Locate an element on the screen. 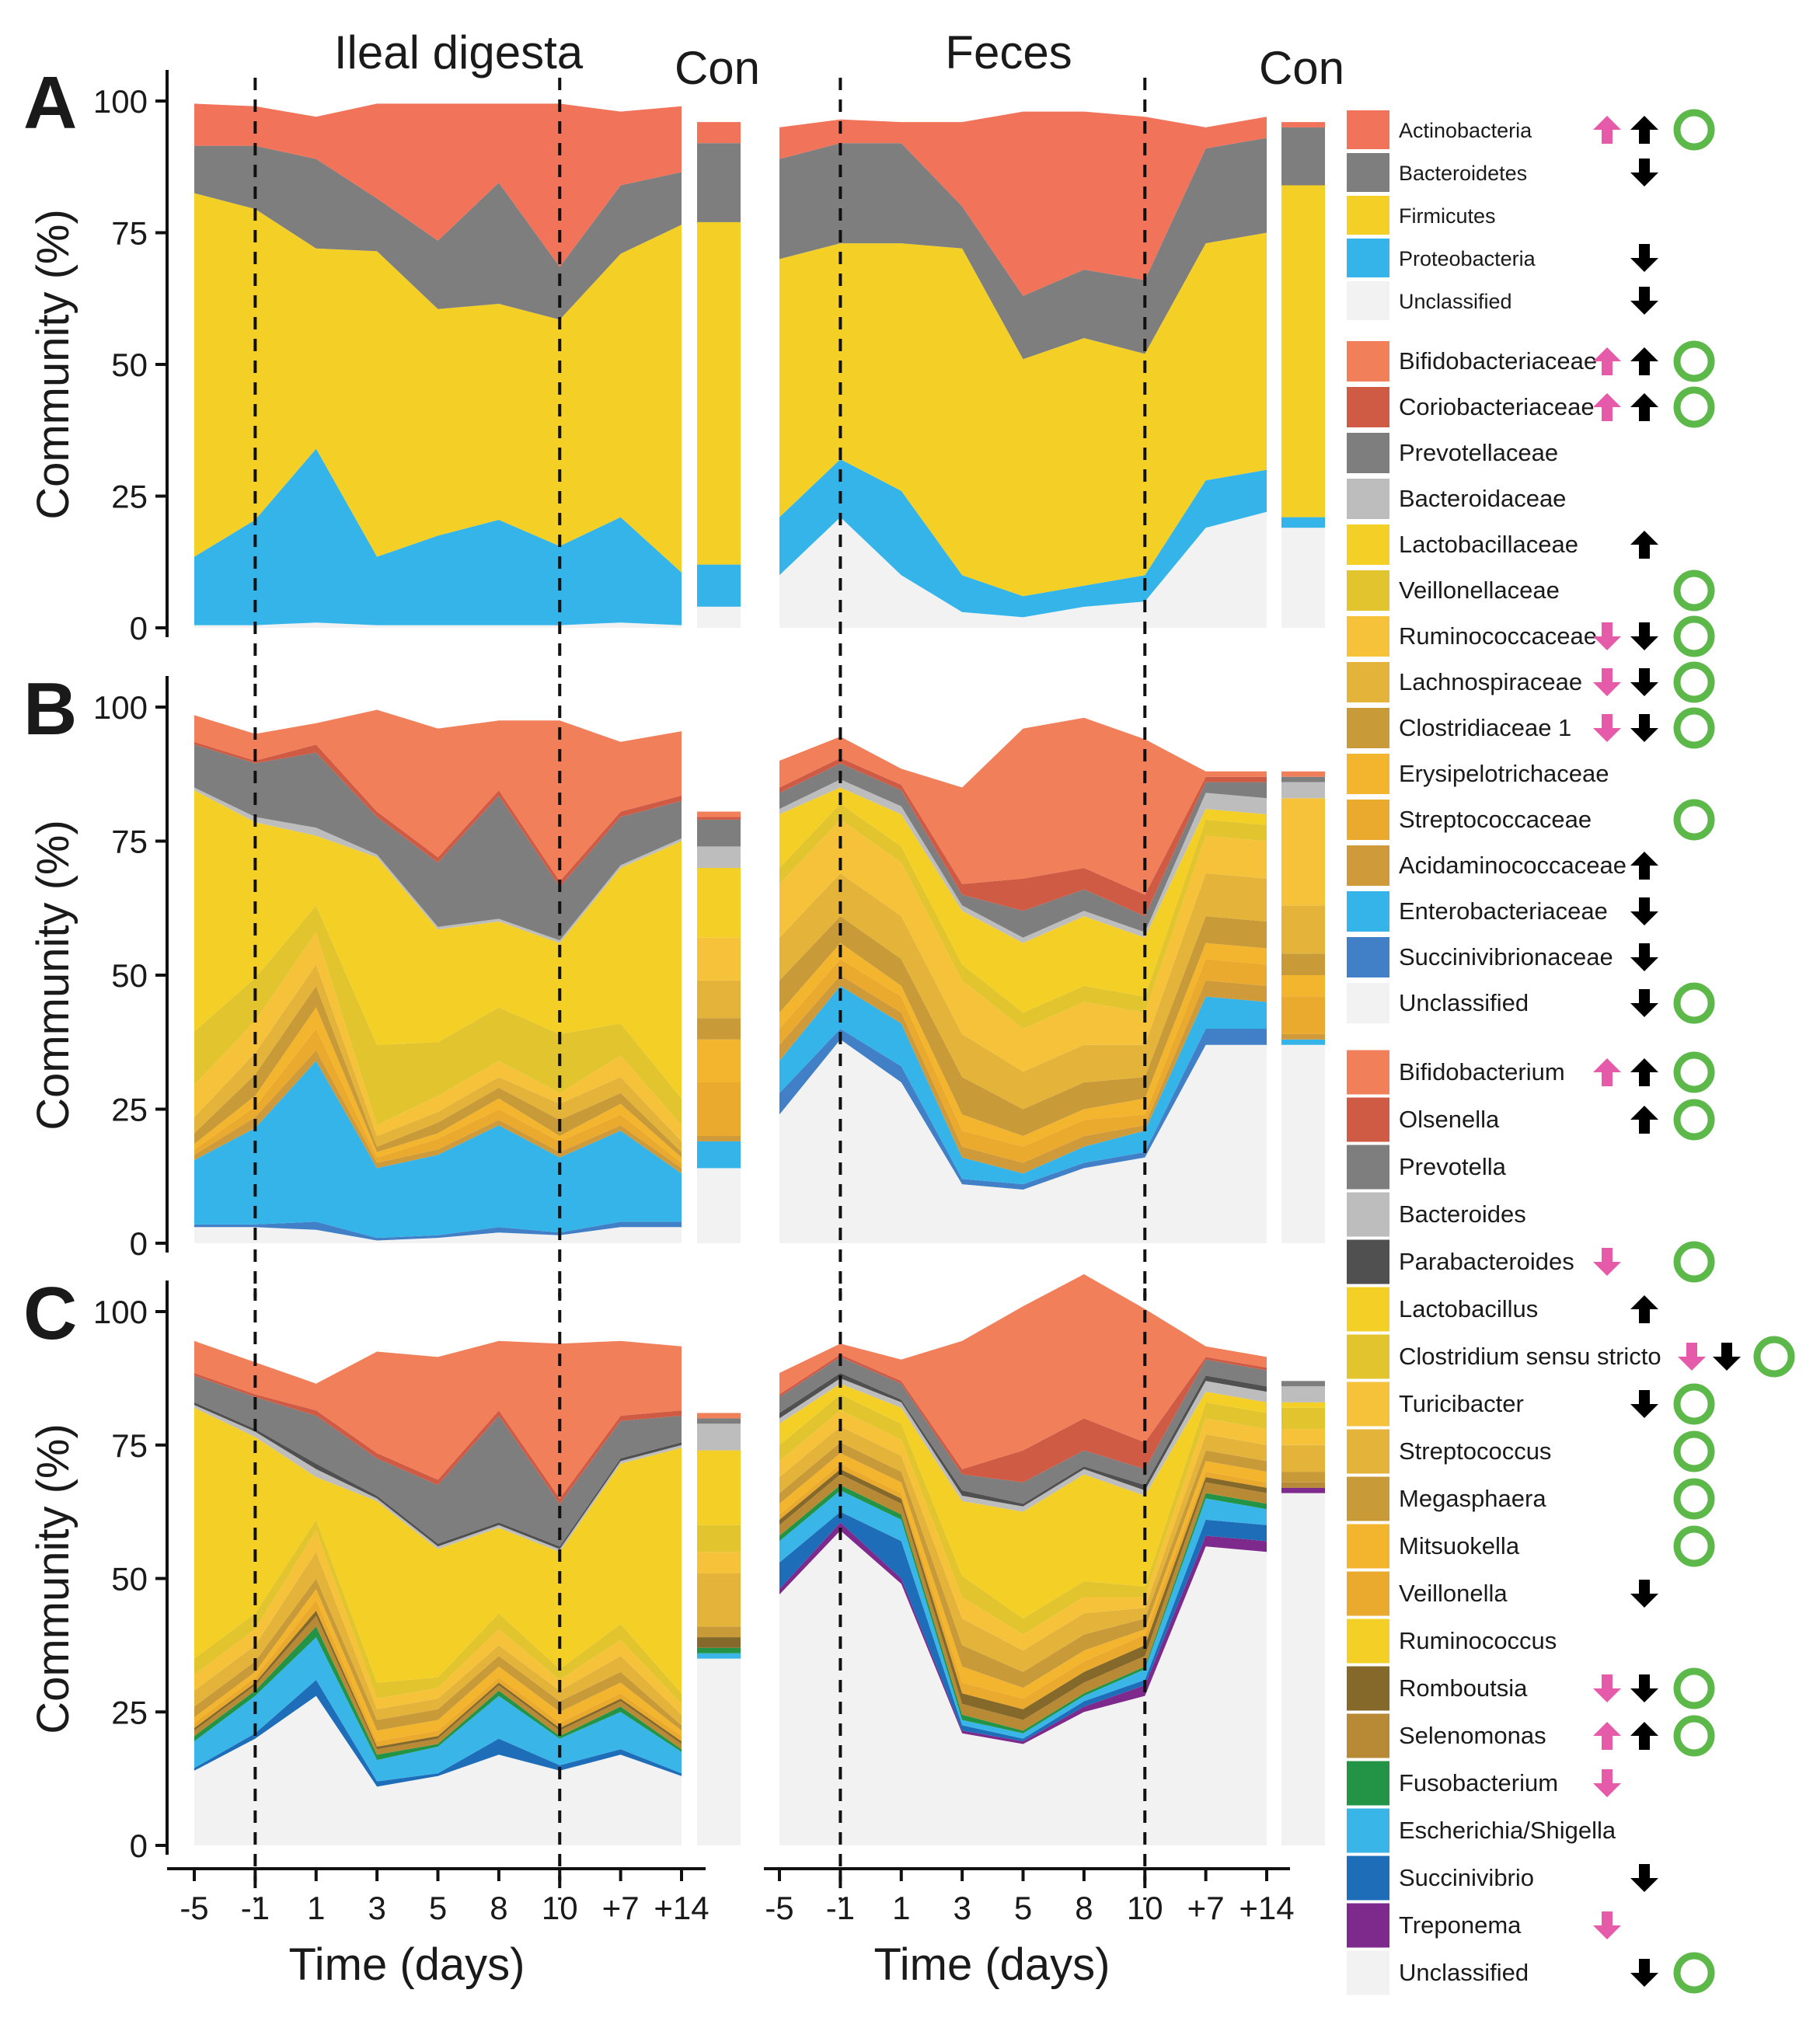 This screenshot has width=1820, height=2021. legend-item-megasphaera: Megasphaera is located at coordinates (1531, 1499).